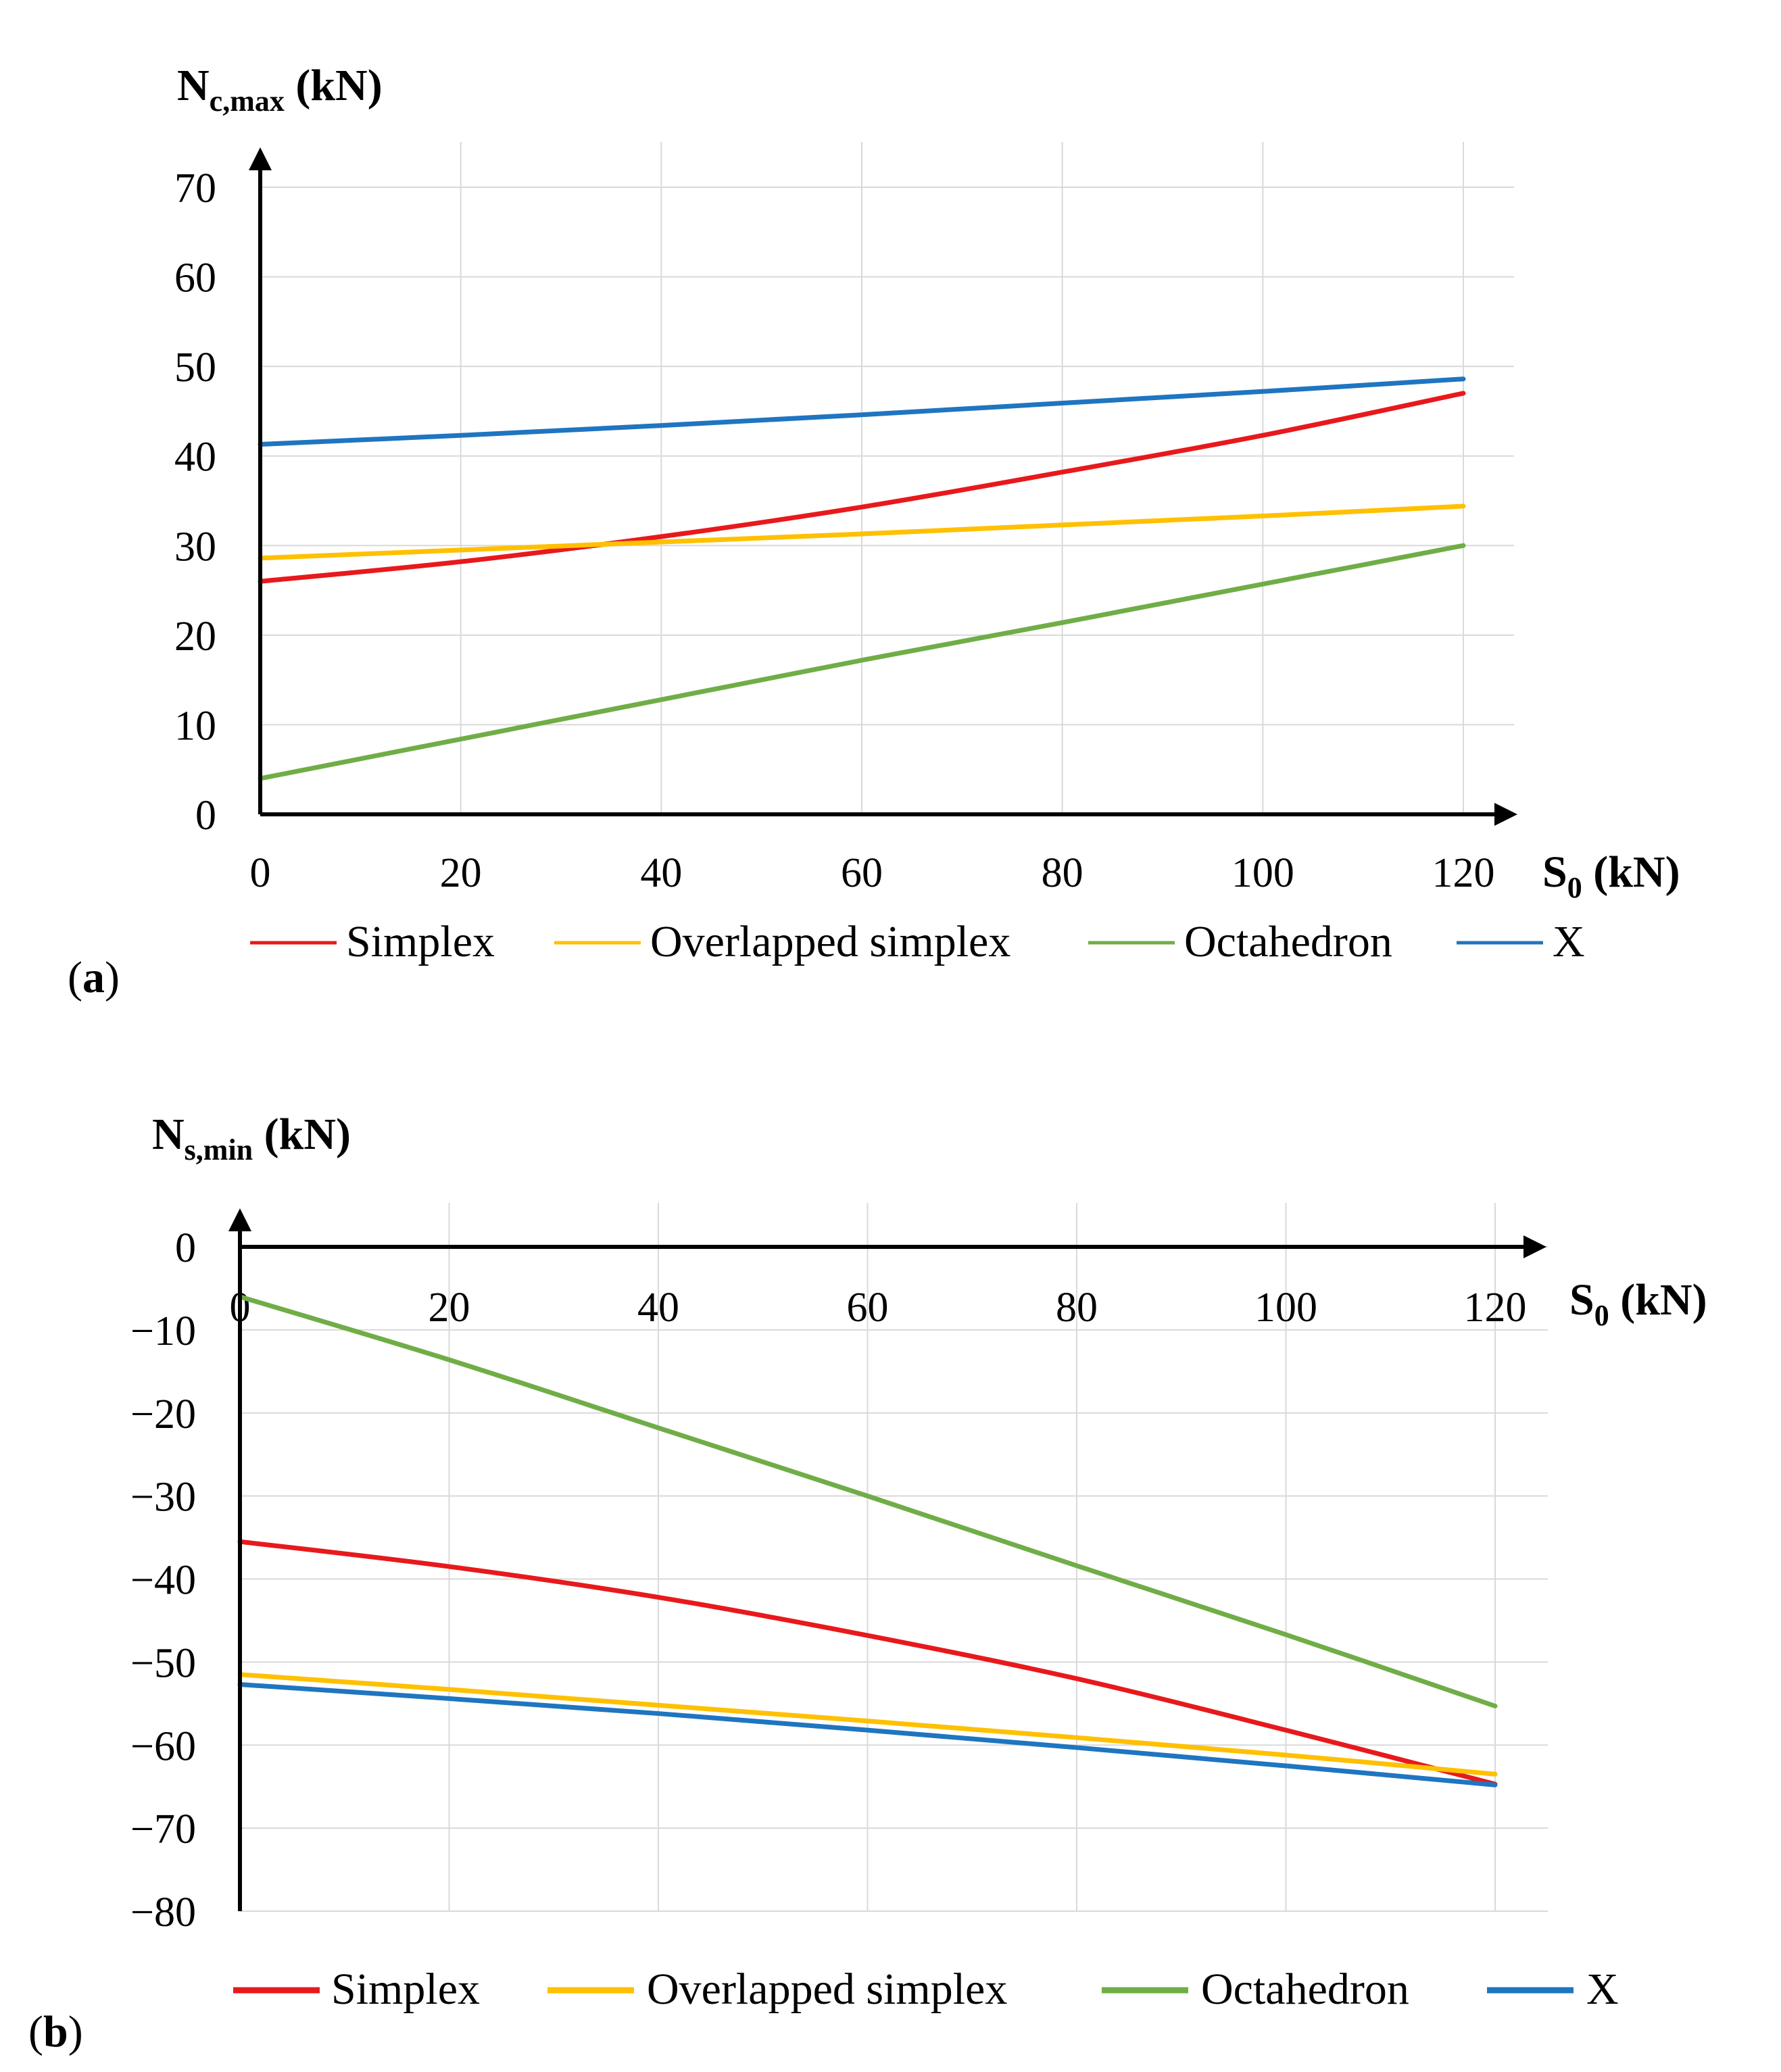  I want to click on y-tick-label: −30, so click(163, 1498).